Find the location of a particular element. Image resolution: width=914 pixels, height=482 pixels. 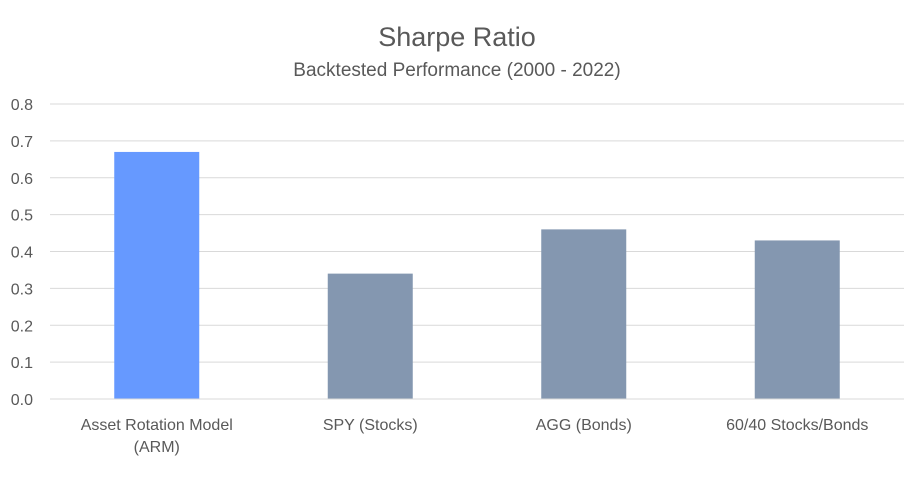

x-tick-label: Asset Rotation Model (ARM) is located at coordinates (157, 436).